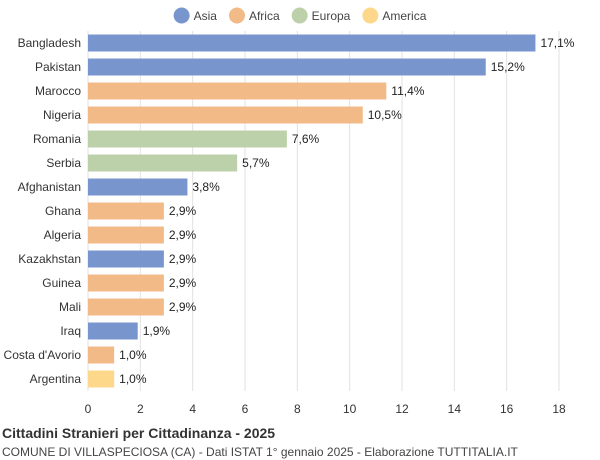  Describe the element at coordinates (206, 16) in the screenshot. I see `legend-label: Asia` at that location.